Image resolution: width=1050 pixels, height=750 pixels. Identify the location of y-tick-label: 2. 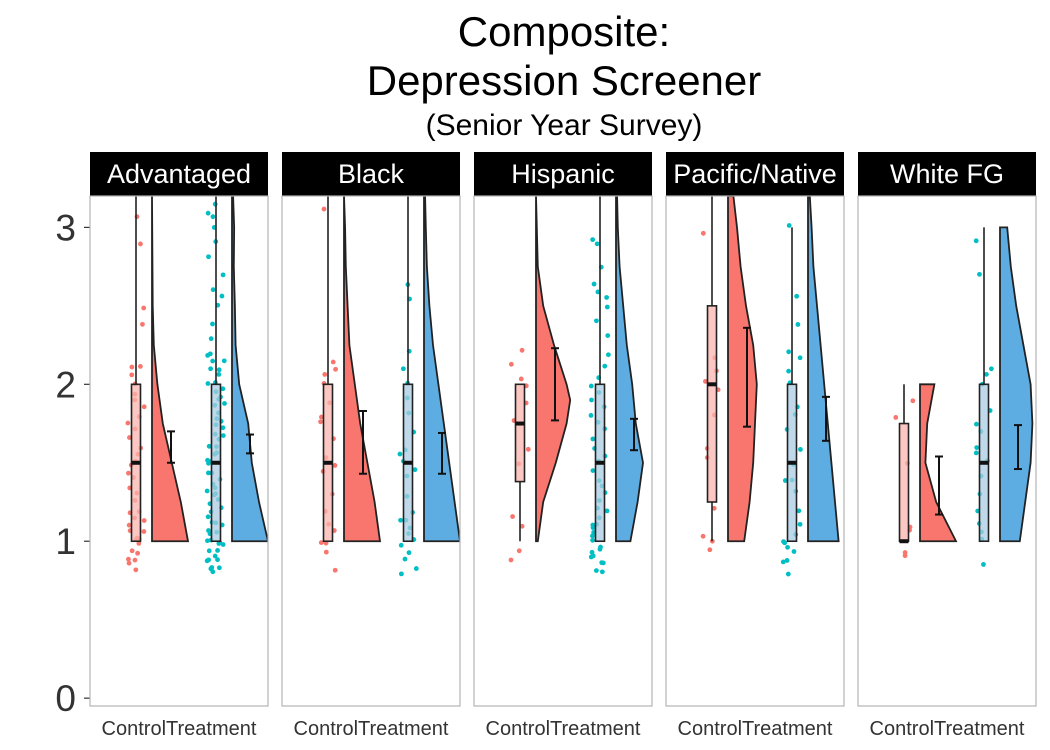
(65, 384).